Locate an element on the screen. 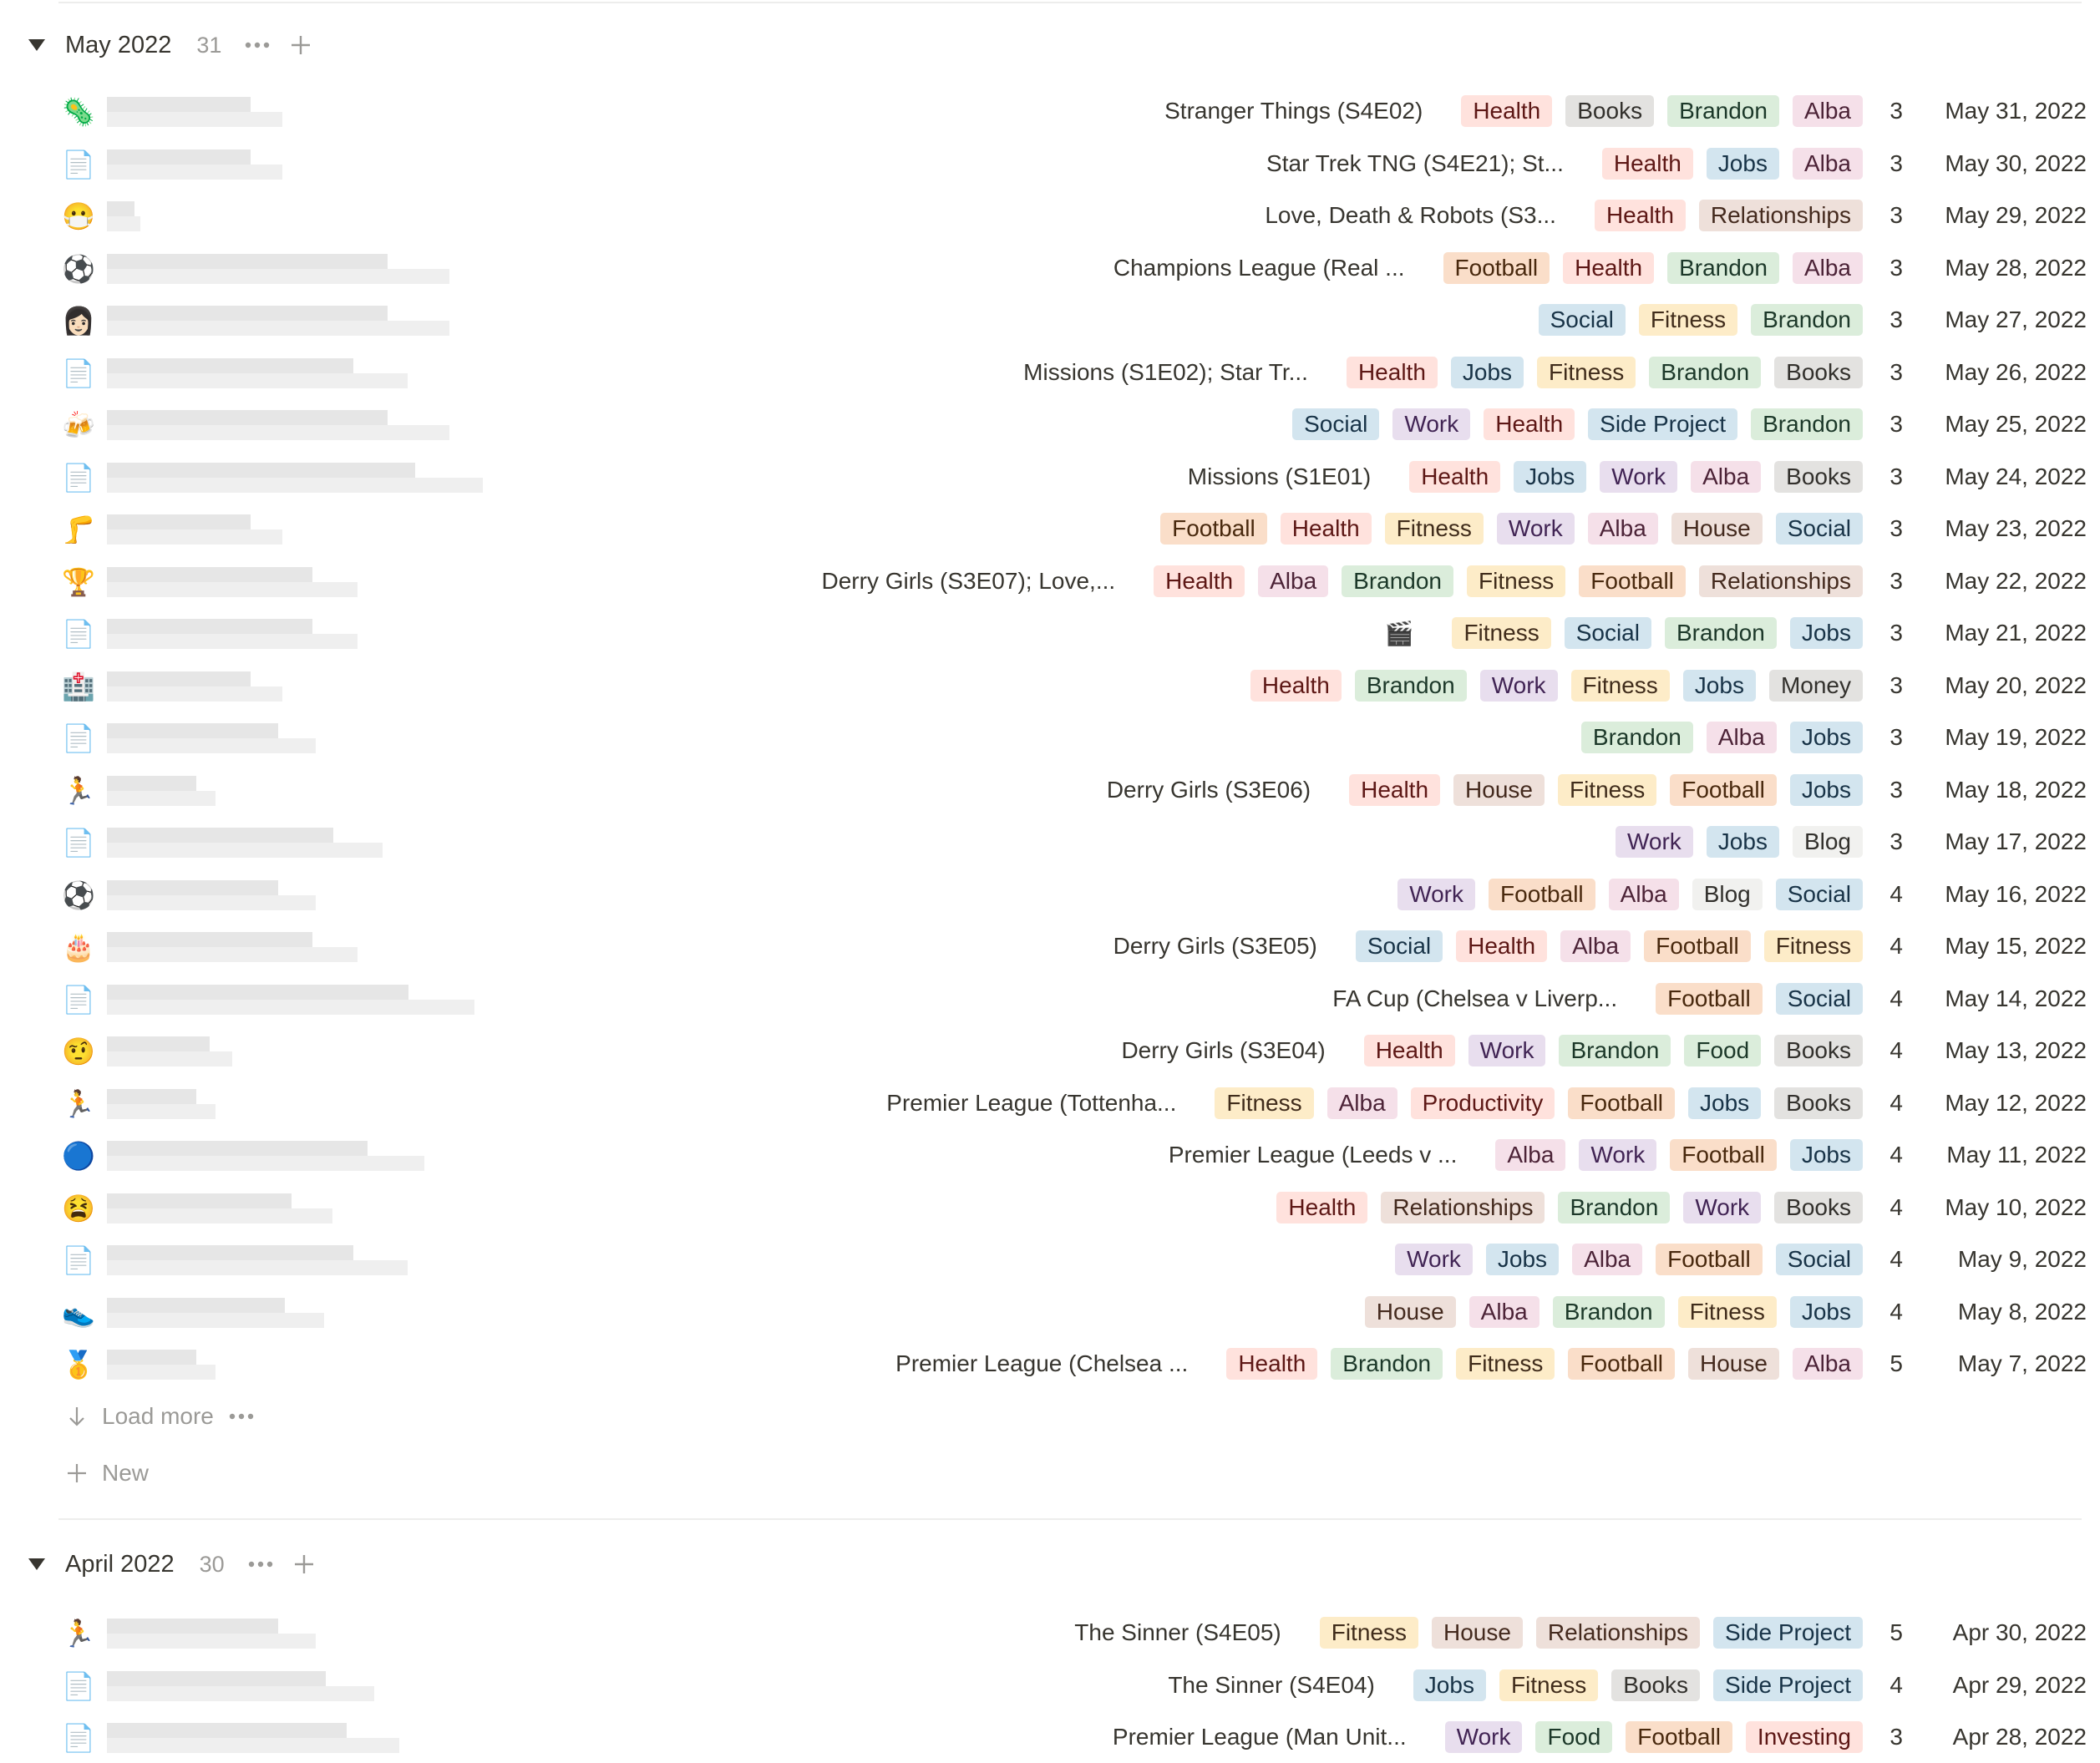 The height and width of the screenshot is (1763, 2100). page-icon: 🏥 is located at coordinates (78, 686).